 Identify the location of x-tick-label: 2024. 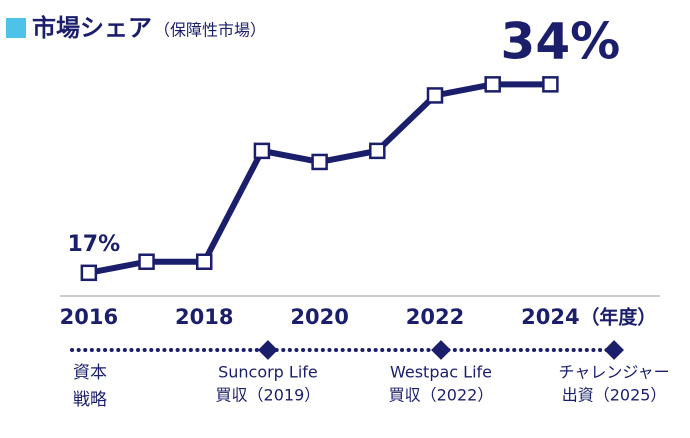
(550, 317).